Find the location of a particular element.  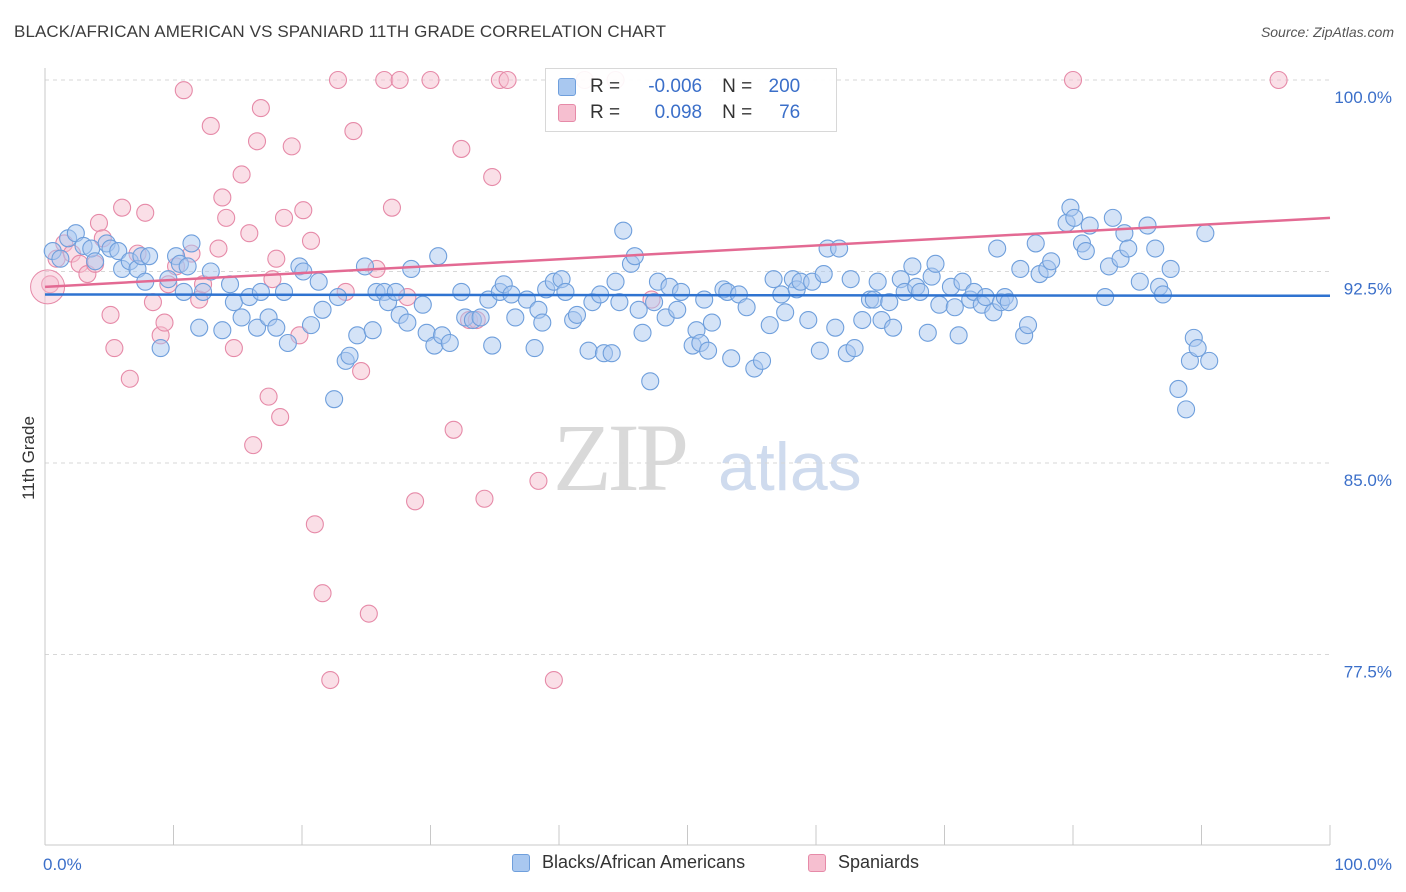

legend-r-value: 0.098 is located at coordinates (678, 112).